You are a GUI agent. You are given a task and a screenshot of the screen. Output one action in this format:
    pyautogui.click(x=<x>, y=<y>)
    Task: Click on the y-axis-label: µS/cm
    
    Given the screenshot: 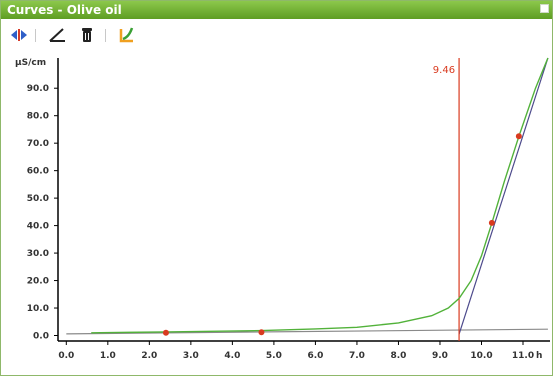 What is the action you would take?
    pyautogui.click(x=30, y=63)
    